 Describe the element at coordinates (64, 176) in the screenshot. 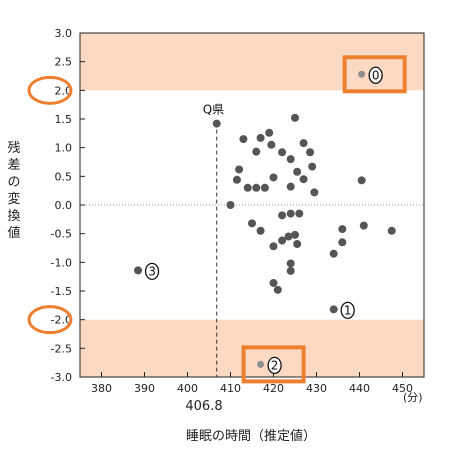

I see `y-tick-label: 0.5` at that location.